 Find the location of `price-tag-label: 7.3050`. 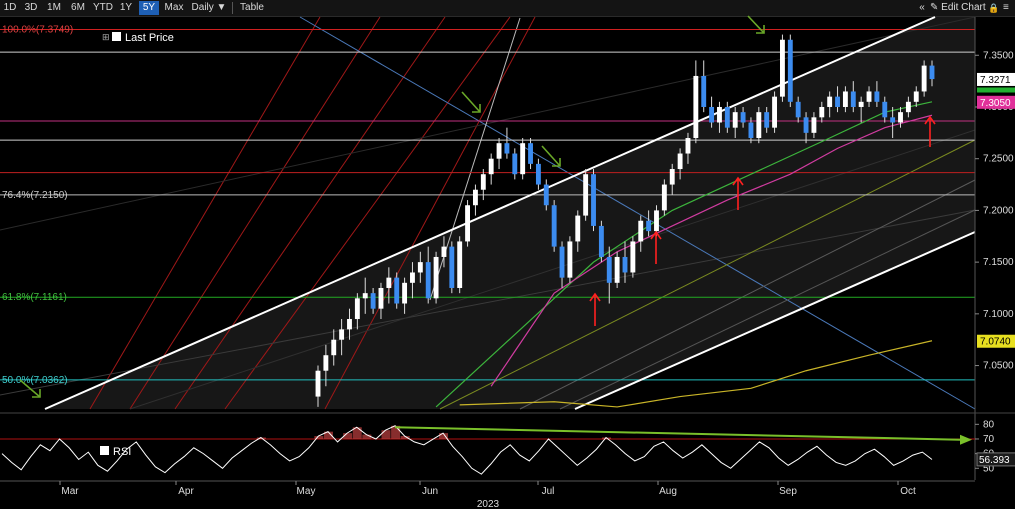

price-tag-label: 7.3050 is located at coordinates (995, 103).